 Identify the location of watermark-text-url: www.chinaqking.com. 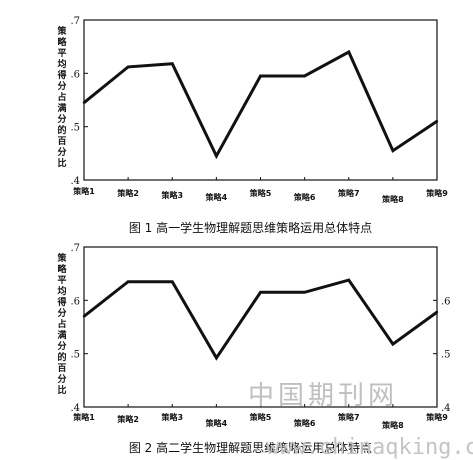
(369, 447).